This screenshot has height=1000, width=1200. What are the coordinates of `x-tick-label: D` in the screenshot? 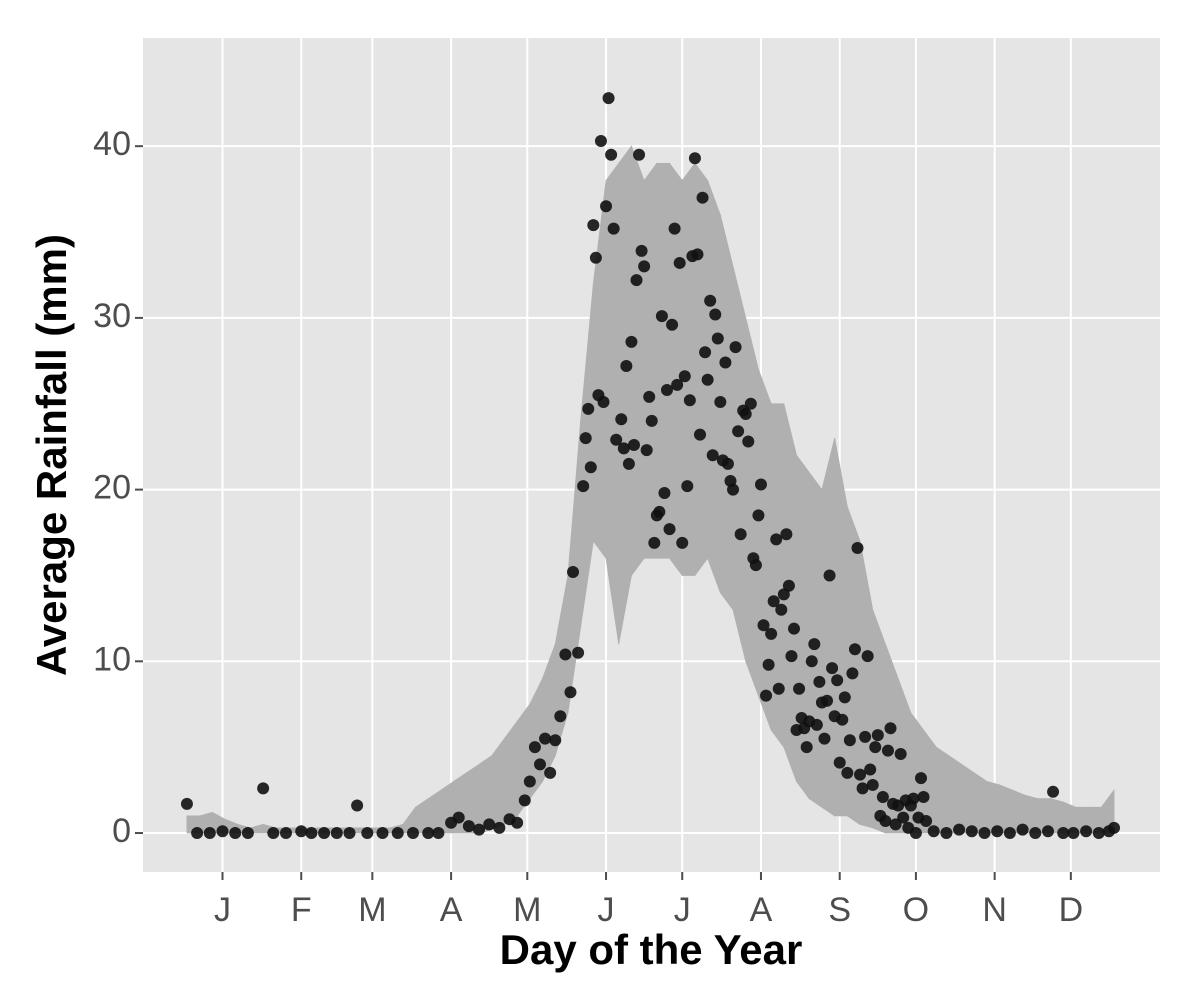 It's located at (1071, 910).